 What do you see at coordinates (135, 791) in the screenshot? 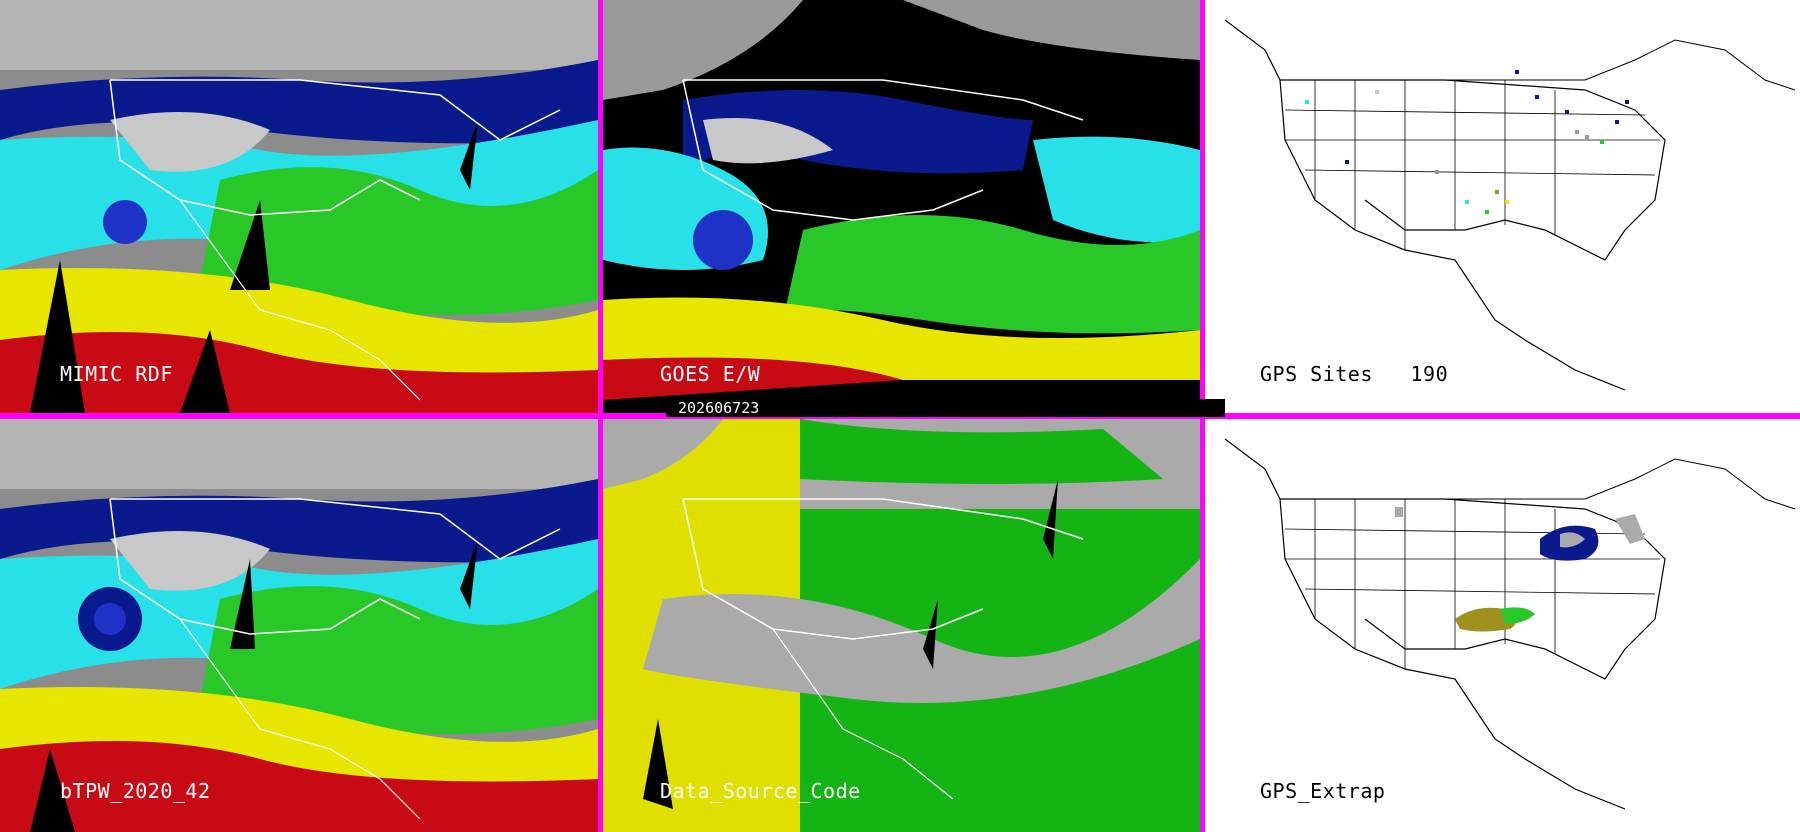
I see `btpw-label: bTPW_2020_42` at bounding box center [135, 791].